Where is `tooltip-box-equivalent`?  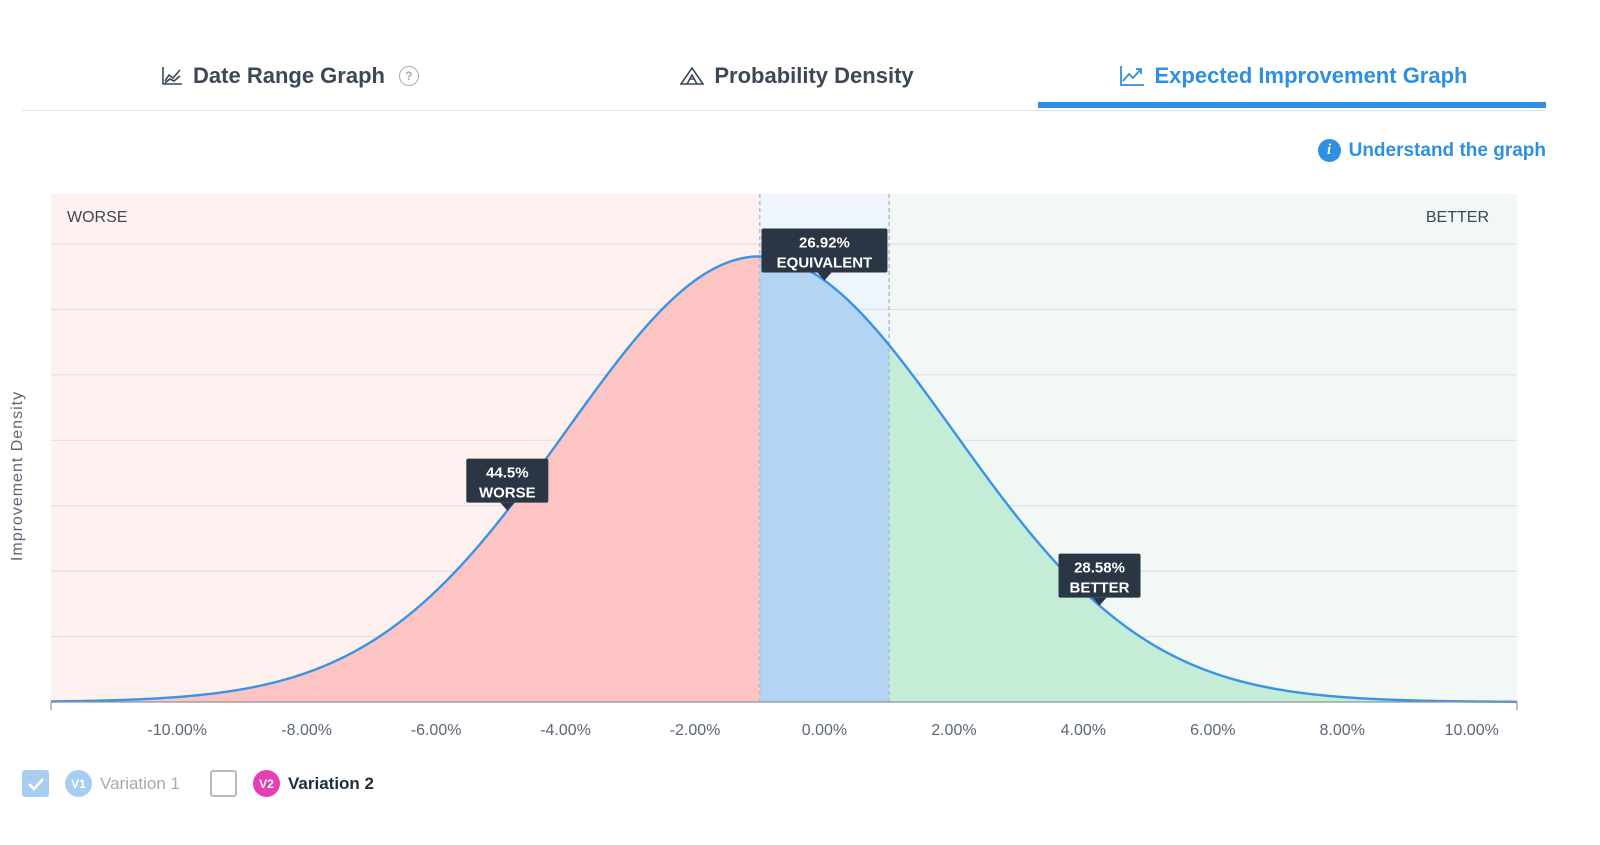 tooltip-box-equivalent is located at coordinates (824, 250).